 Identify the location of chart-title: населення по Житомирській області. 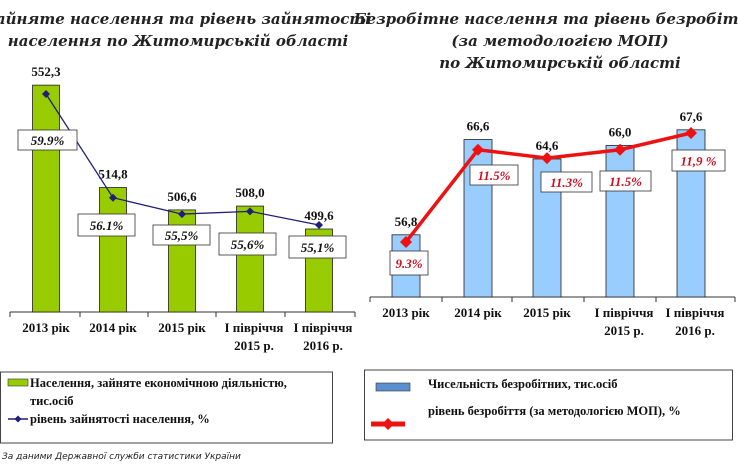
(178, 41).